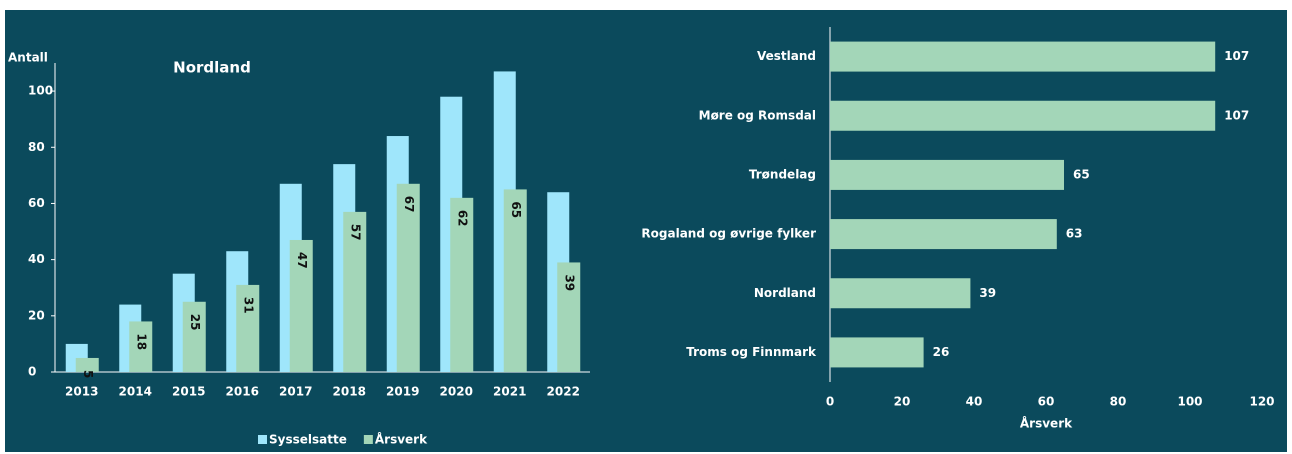 Image resolution: width=1292 pixels, height=454 pixels. What do you see at coordinates (902, 402) in the screenshot?
I see `x-tick-label: 20` at bounding box center [902, 402].